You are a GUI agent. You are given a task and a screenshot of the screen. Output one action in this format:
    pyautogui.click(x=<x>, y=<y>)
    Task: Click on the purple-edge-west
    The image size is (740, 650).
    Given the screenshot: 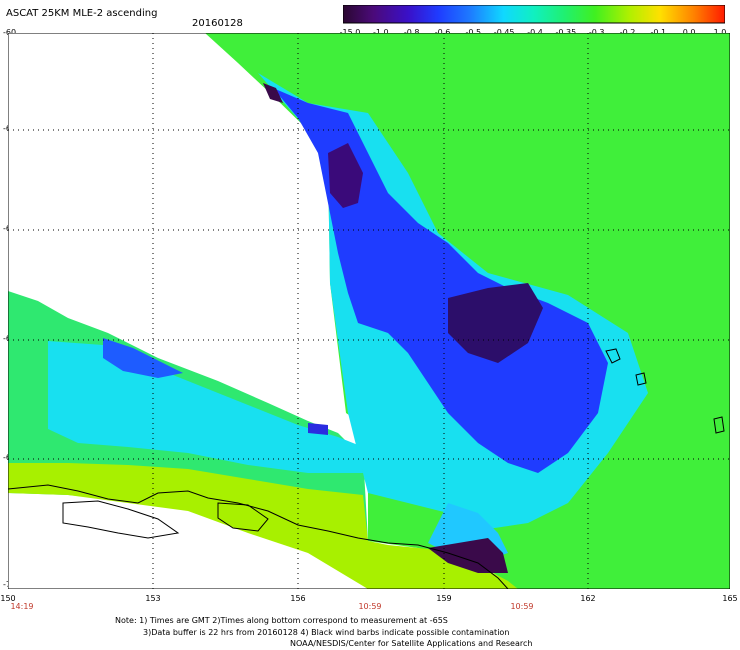 What is the action you would take?
    pyautogui.click(x=273, y=93)
    